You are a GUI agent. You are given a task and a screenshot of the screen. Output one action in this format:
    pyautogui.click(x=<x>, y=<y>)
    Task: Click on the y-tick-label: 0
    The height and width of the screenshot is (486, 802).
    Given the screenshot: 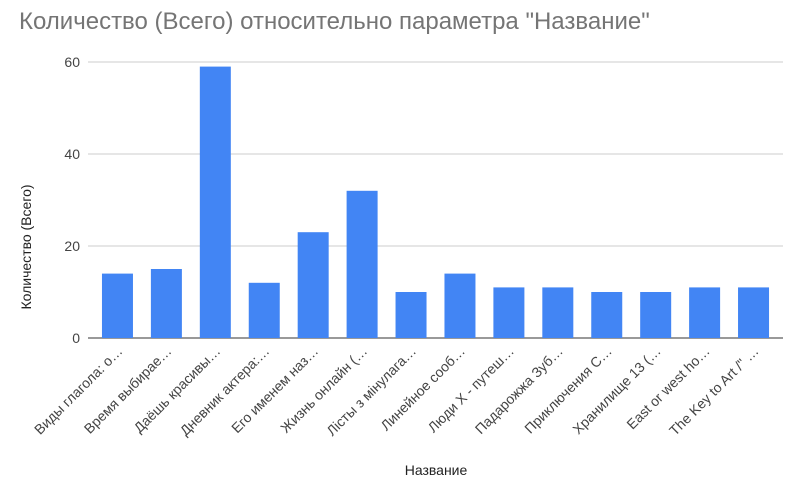 What is the action you would take?
    pyautogui.click(x=76, y=338)
    